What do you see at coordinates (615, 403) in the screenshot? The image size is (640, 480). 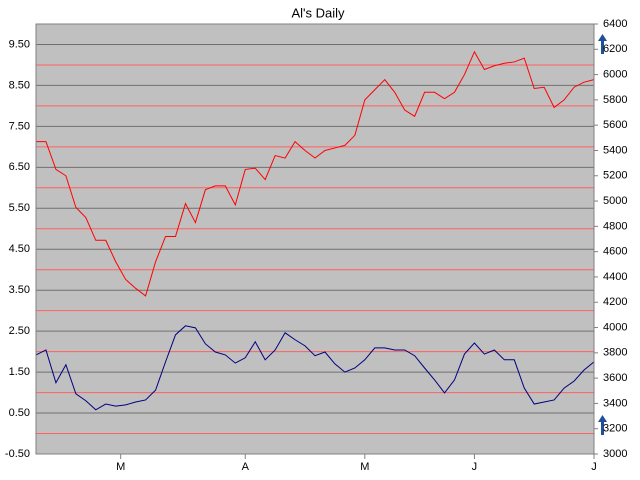 I see `y2-tick-label: 3400` at bounding box center [615, 403].